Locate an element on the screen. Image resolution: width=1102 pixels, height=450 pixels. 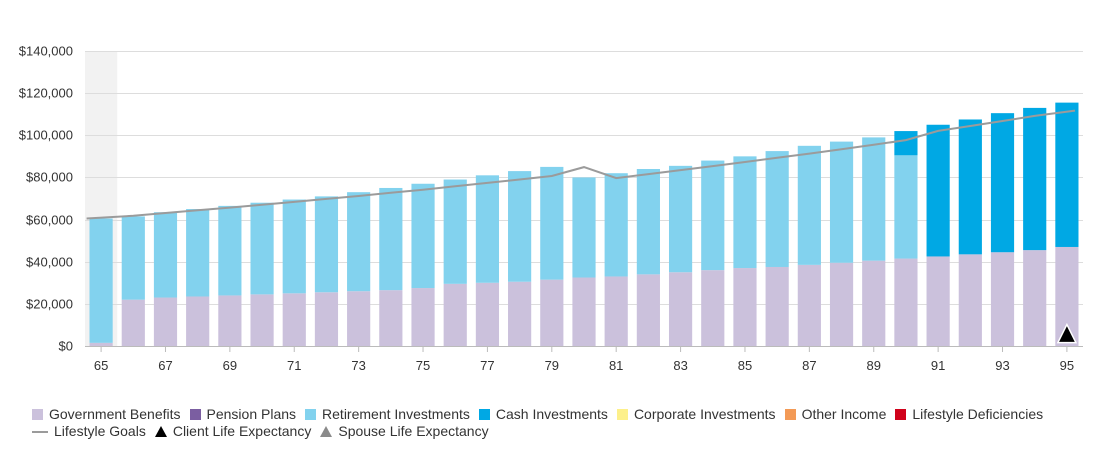
x-tick-label: 71 is located at coordinates (294, 365).